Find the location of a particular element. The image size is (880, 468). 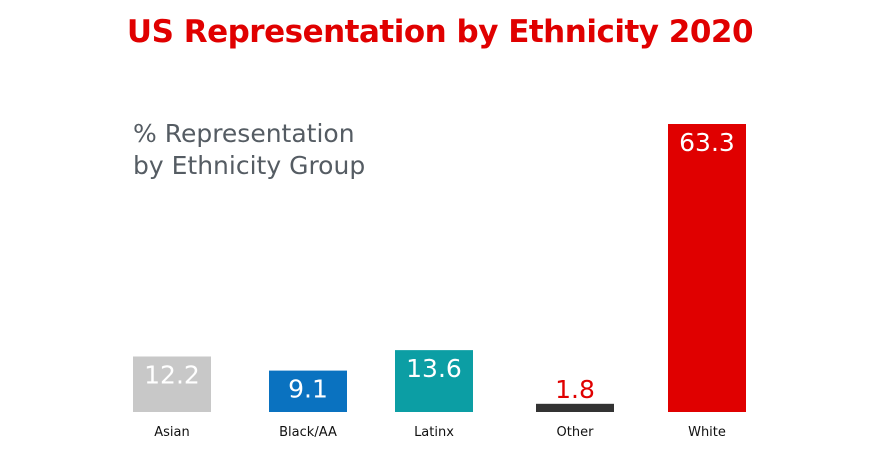

subtitle-line-2: by Ethnicity Group is located at coordinates (249, 165).